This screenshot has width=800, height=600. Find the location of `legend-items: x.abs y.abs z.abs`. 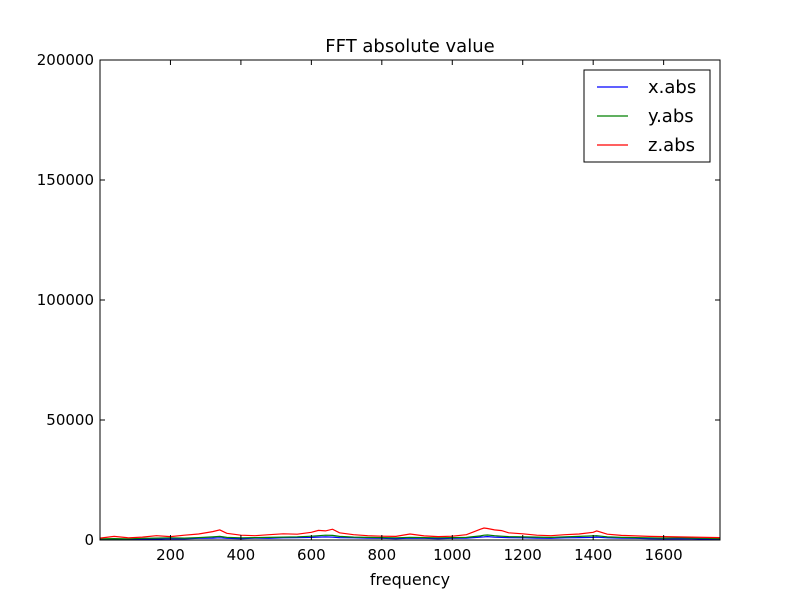

legend-items: x.abs y.abs z.abs is located at coordinates (646, 116).